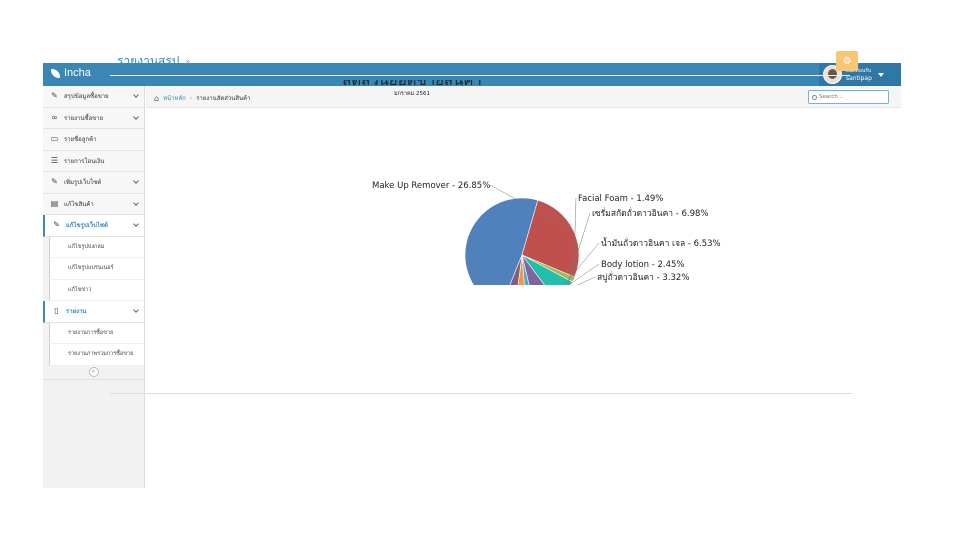 Image resolution: width=960 pixels, height=540 pixels. I want to click on sidebar-item-label: สรุปข้อมูลซื้อขาย, so click(86, 97).